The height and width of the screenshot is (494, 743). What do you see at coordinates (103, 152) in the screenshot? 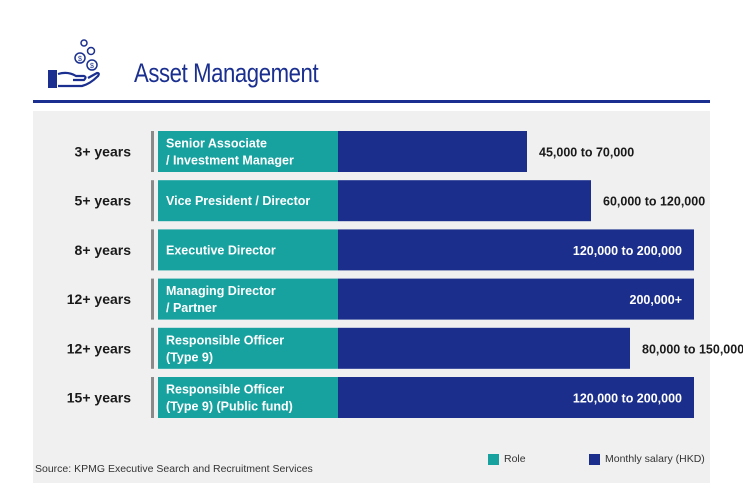
I see `experience-label: 3+ years` at bounding box center [103, 152].